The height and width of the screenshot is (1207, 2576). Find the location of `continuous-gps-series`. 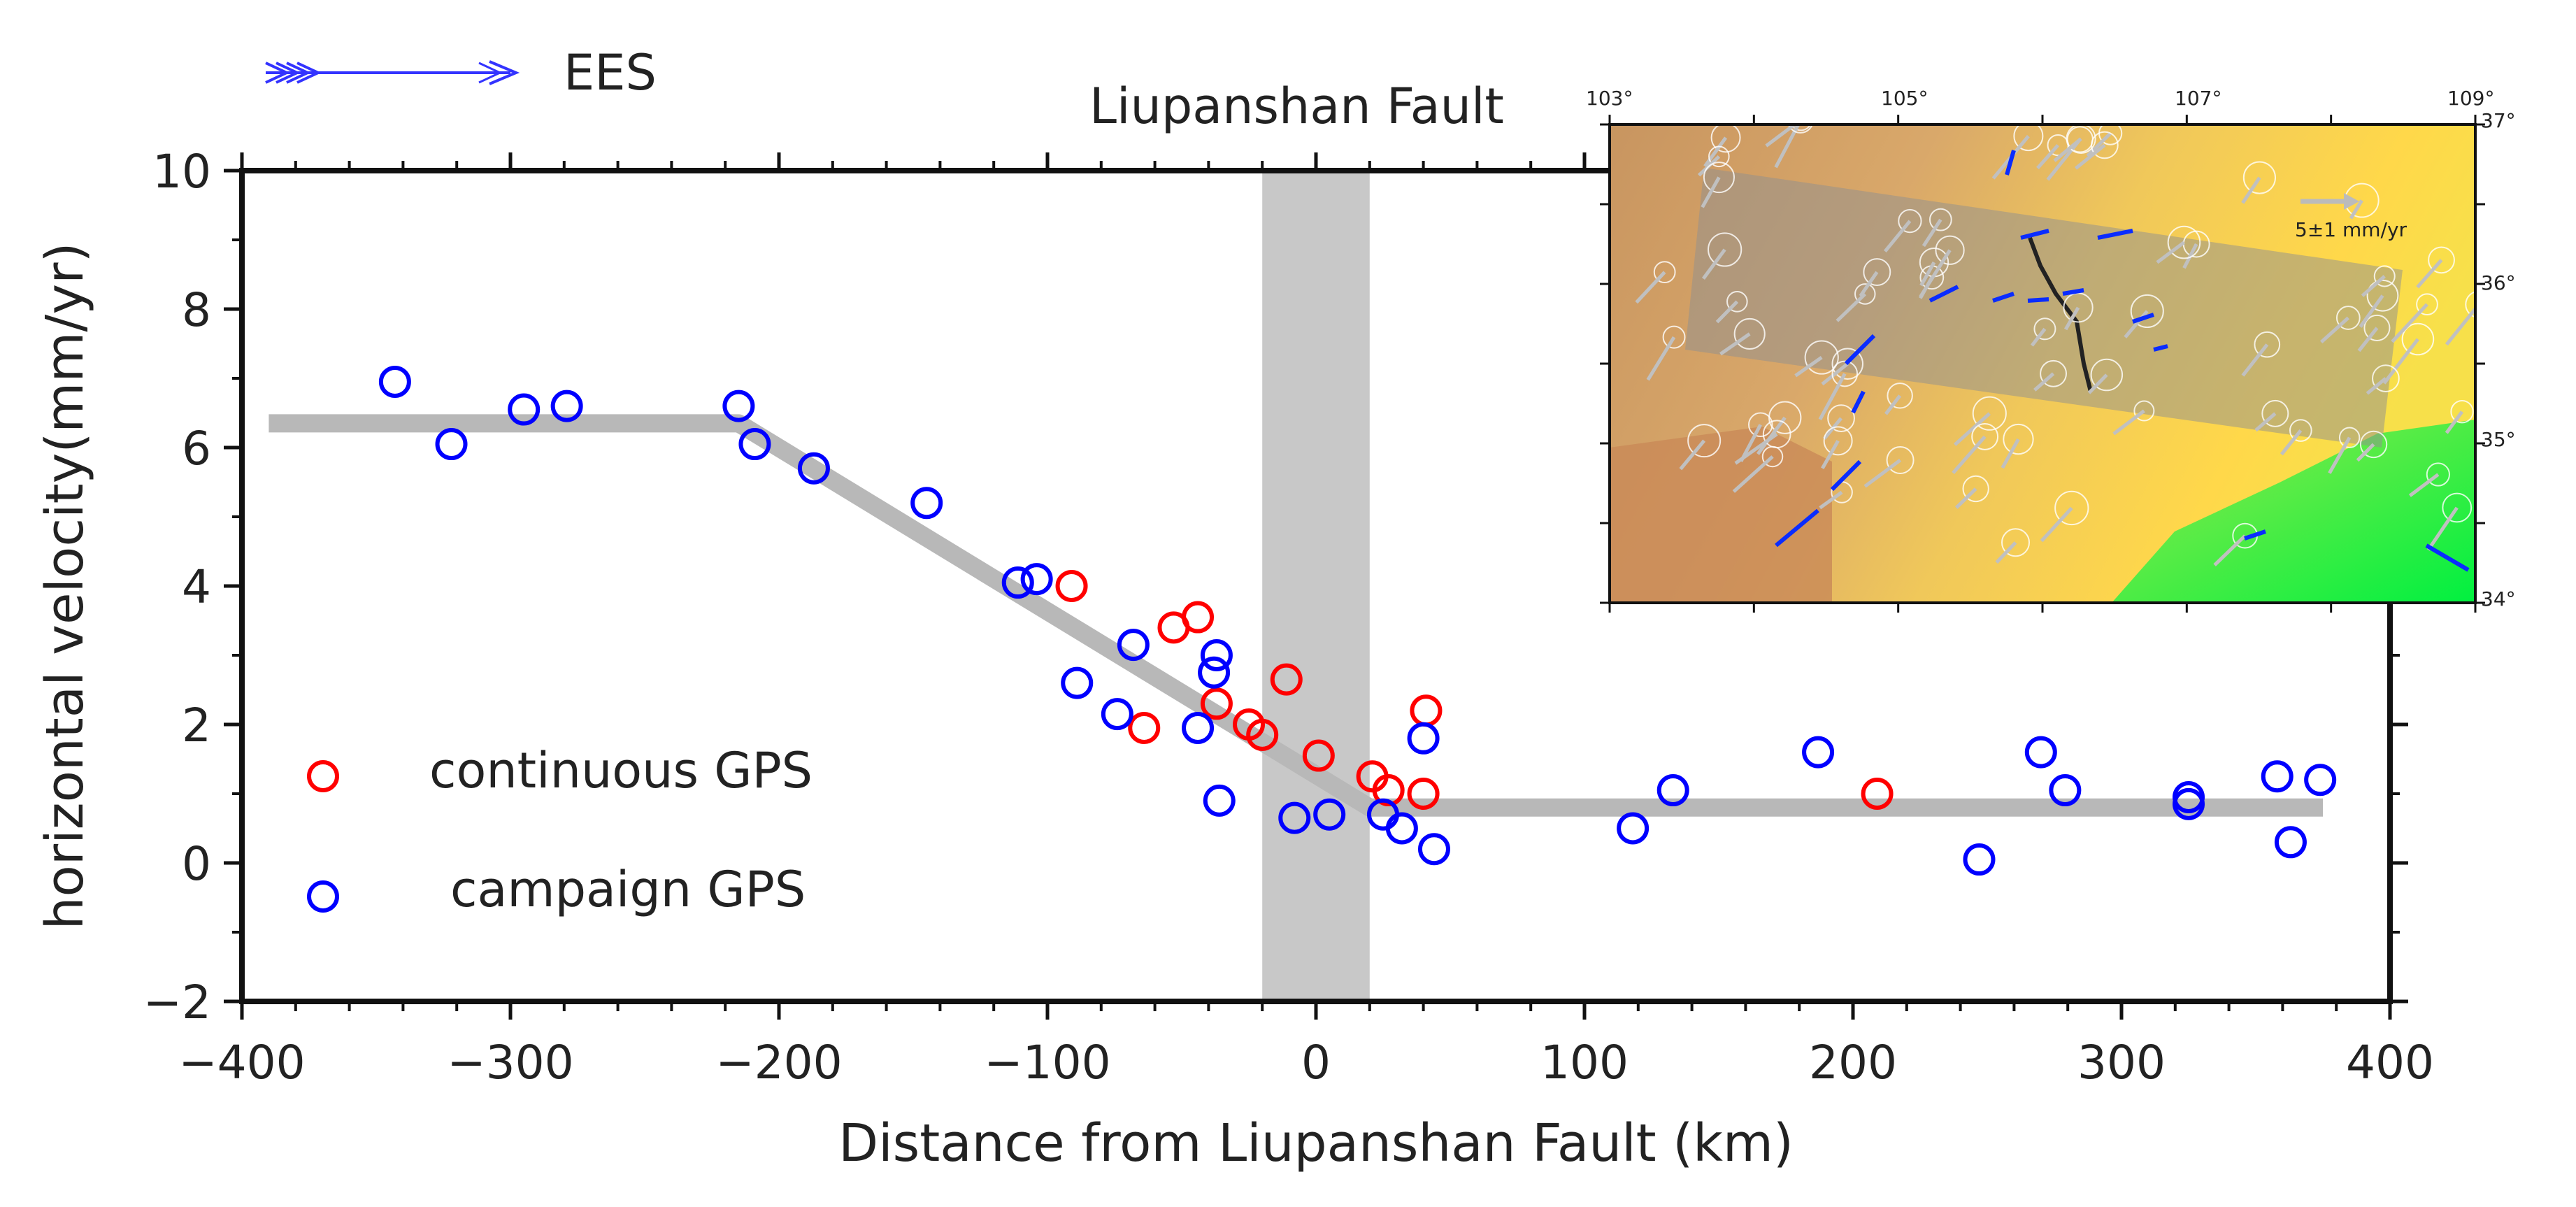

continuous-gps-series is located at coordinates (1474, 690).